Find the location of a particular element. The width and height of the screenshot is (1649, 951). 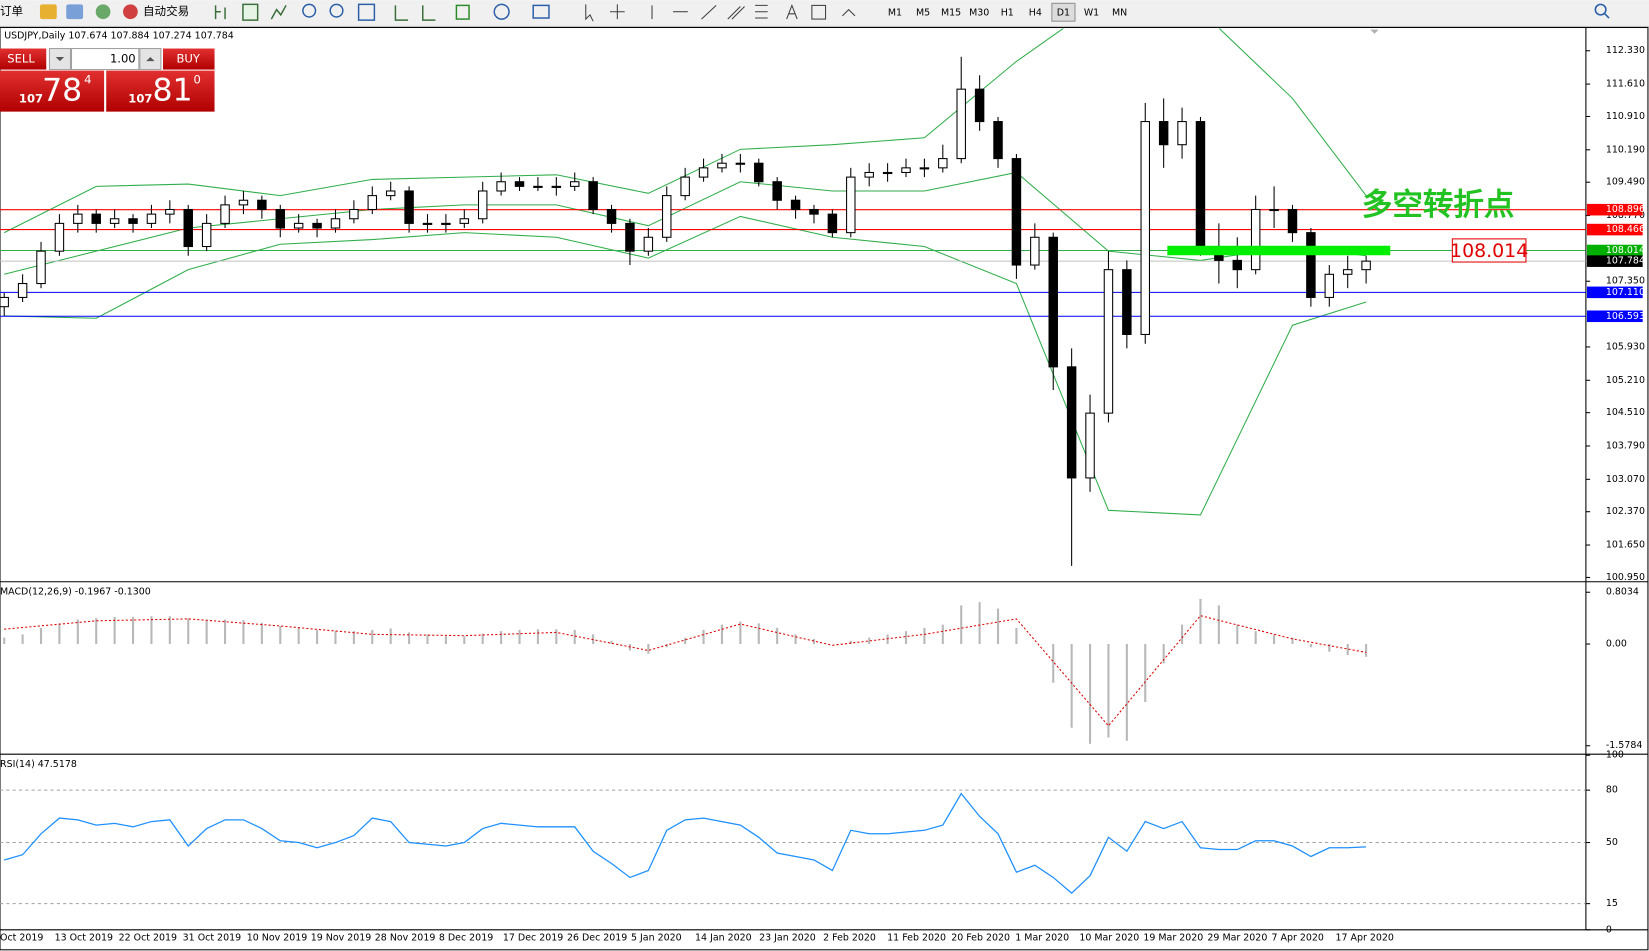

buy-price-small: 0 is located at coordinates (197, 80).